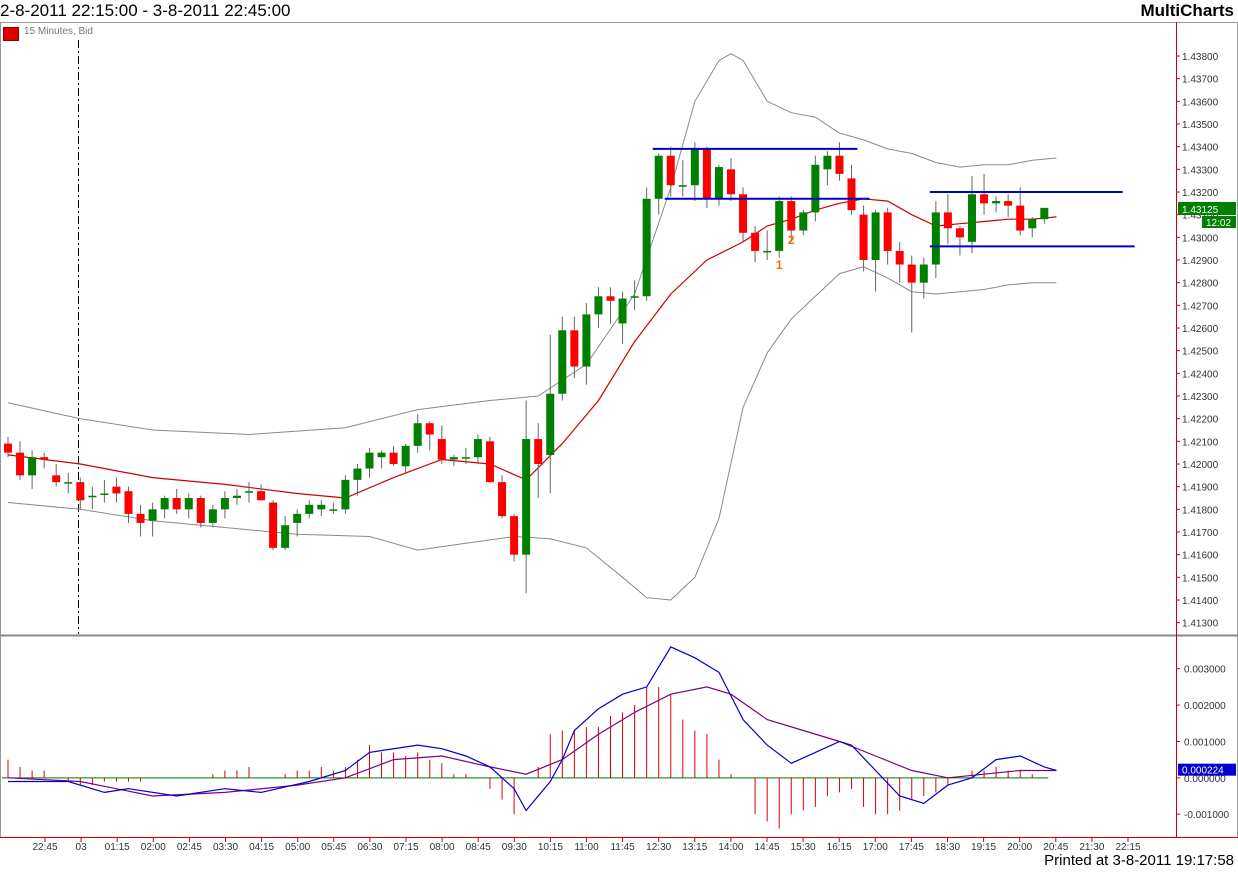 The height and width of the screenshot is (873, 1238). What do you see at coordinates (1200, 488) in the screenshot?
I see `price-tick-label: 1.41900` at bounding box center [1200, 488].